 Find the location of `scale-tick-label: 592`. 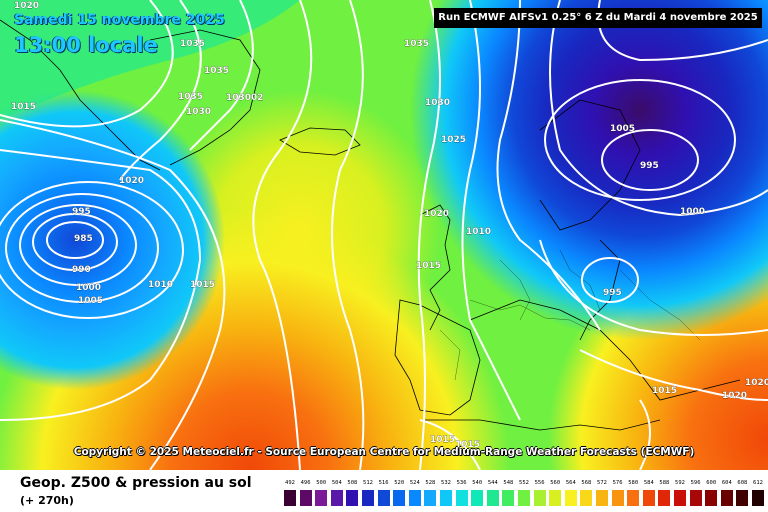

scale-tick-label: 592 is located at coordinates (680, 483).